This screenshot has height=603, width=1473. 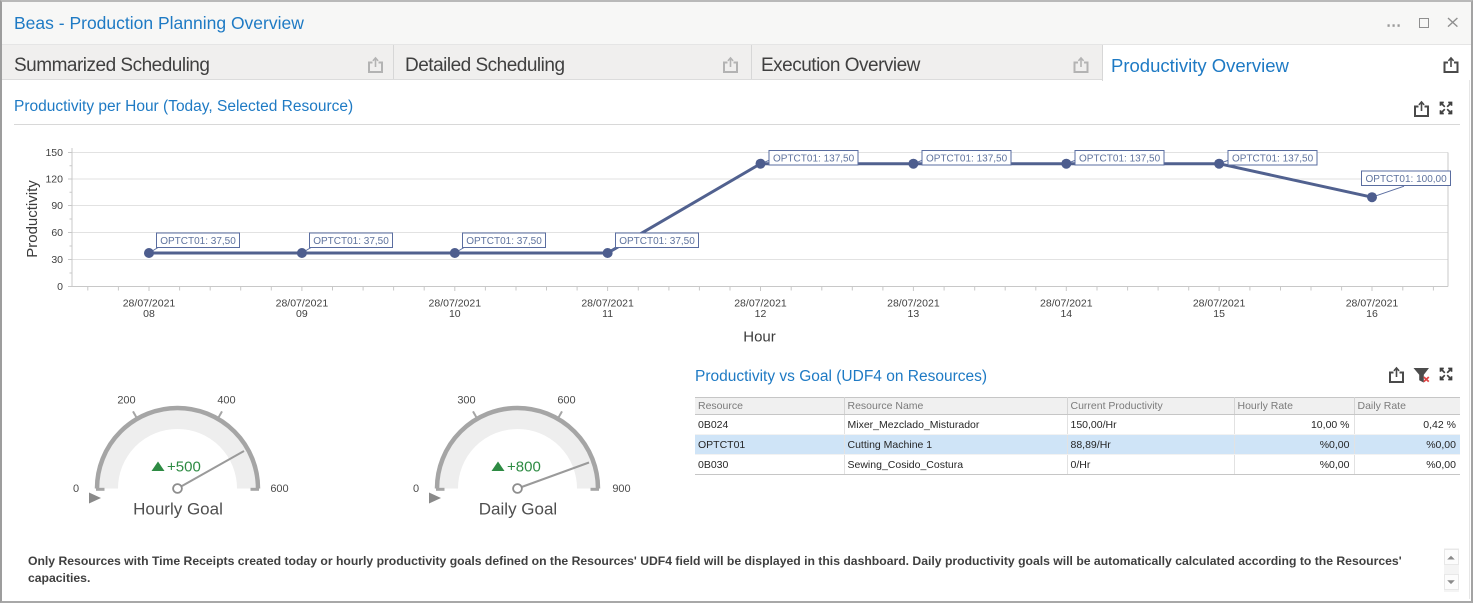 I want to click on svg-text: 16, so click(x=1372, y=314).